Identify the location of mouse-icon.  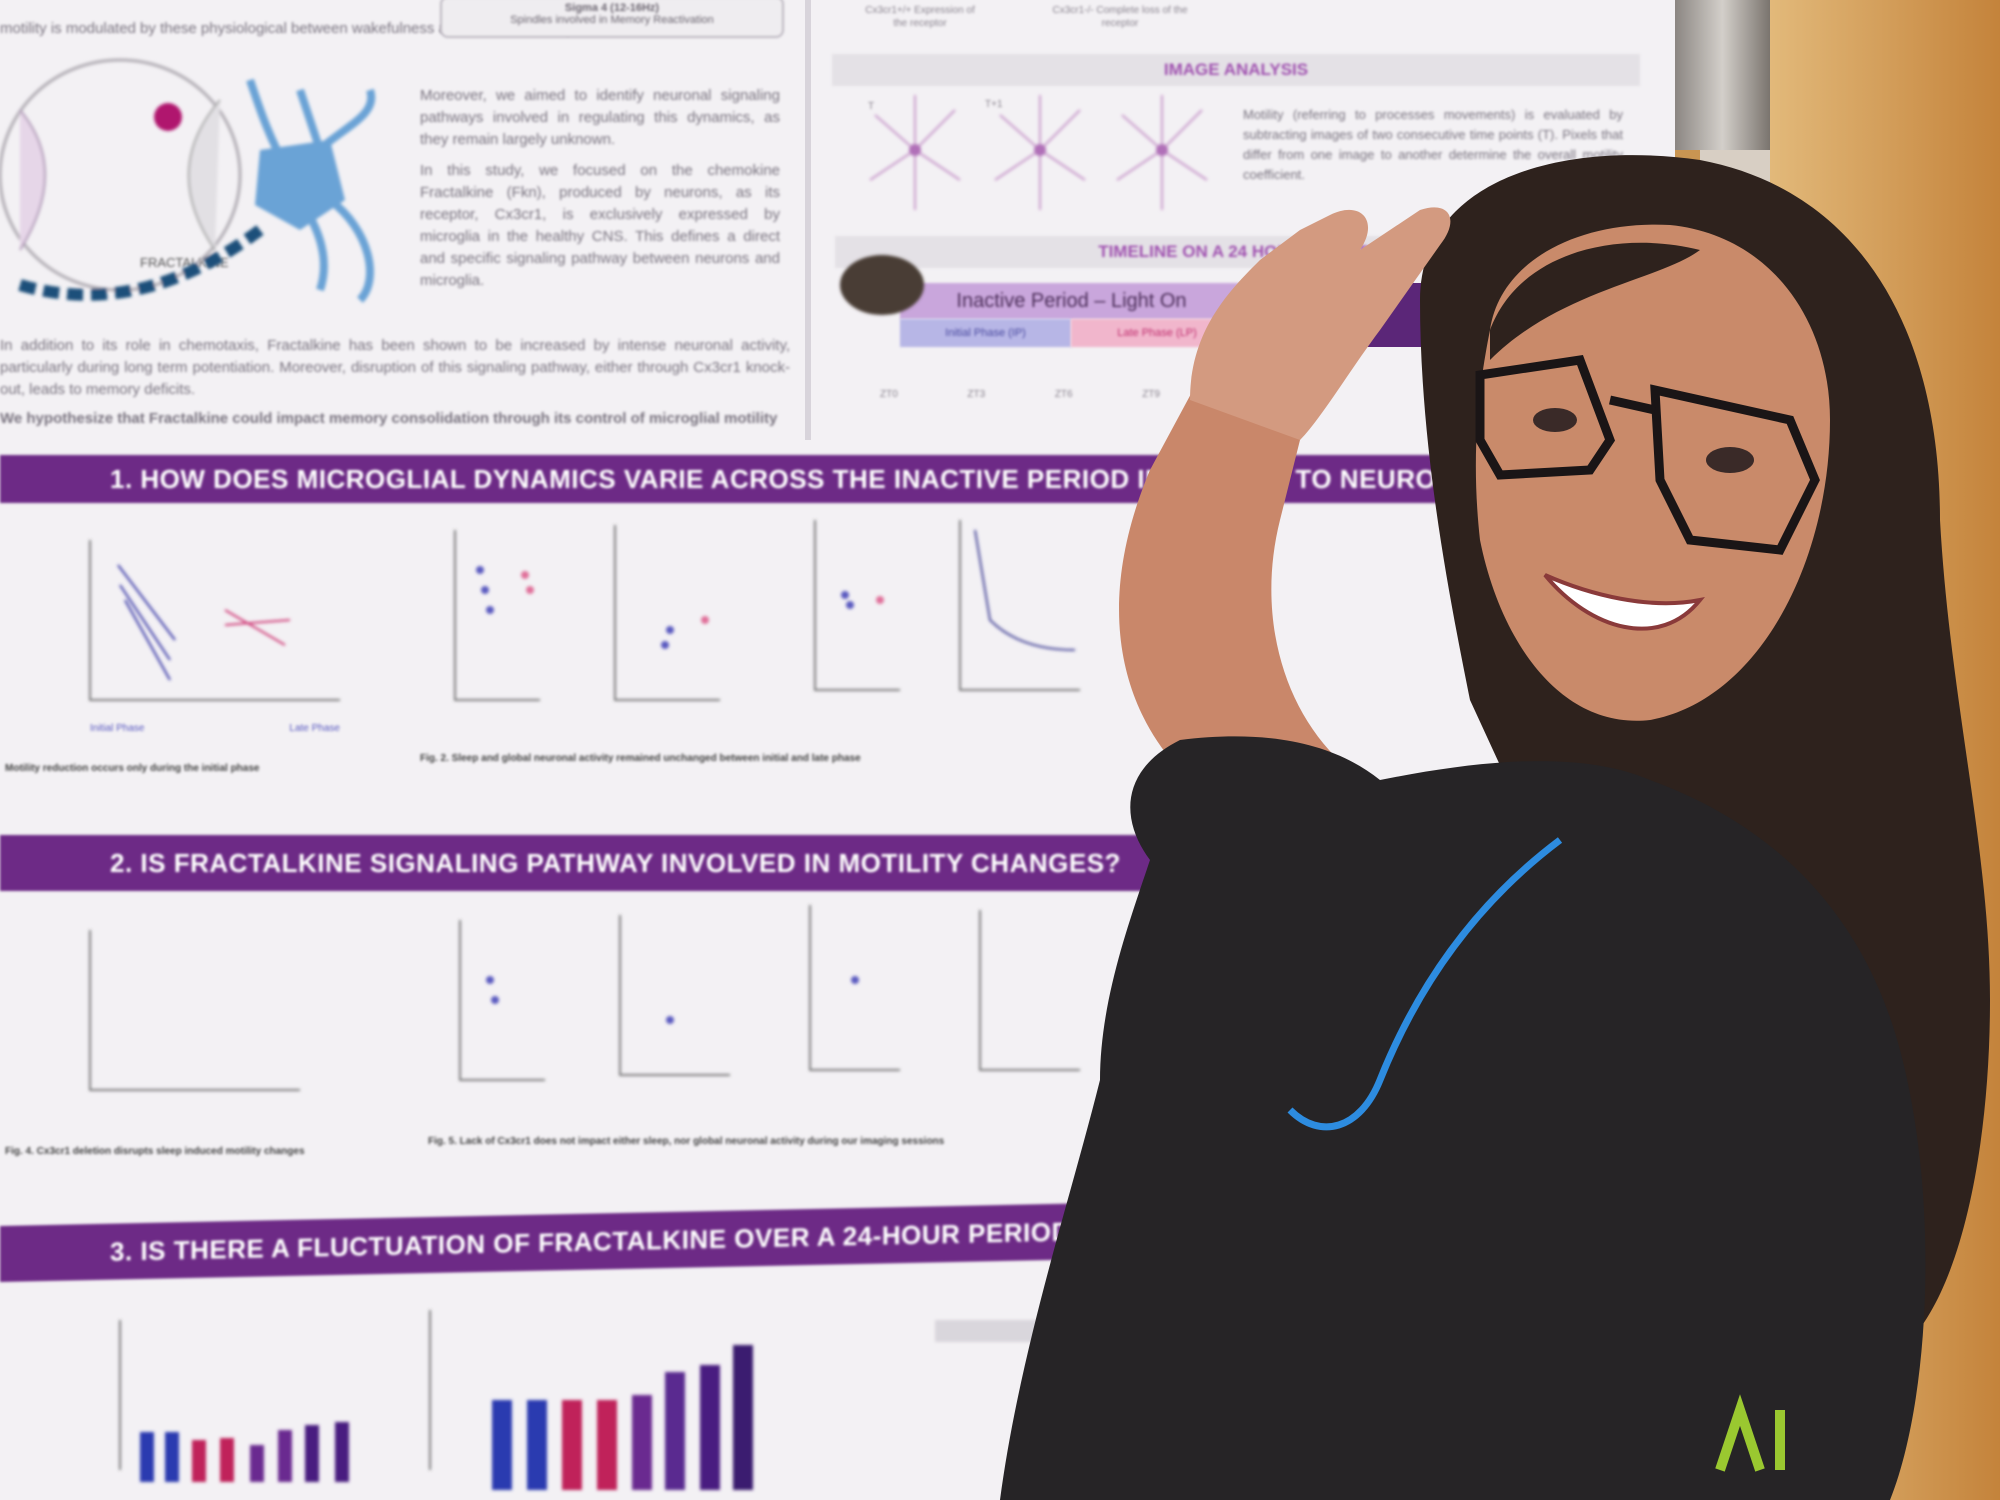
(882, 285).